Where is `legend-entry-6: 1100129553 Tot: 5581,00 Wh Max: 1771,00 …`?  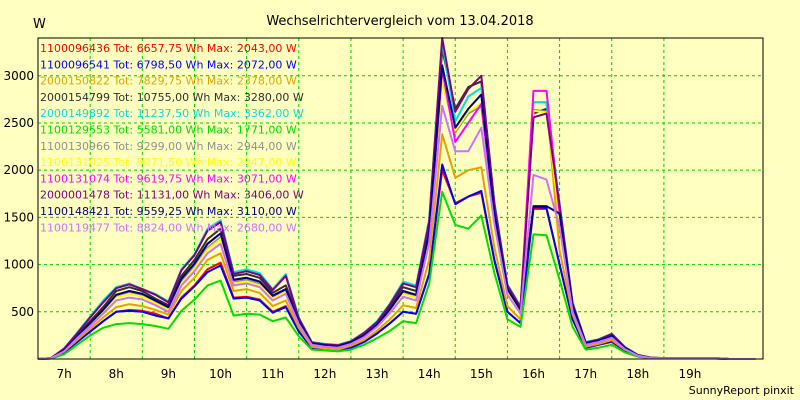 legend-entry-6: 1100129553 Tot: 5581,00 Wh Max: 1771,00 … is located at coordinates (168, 130).